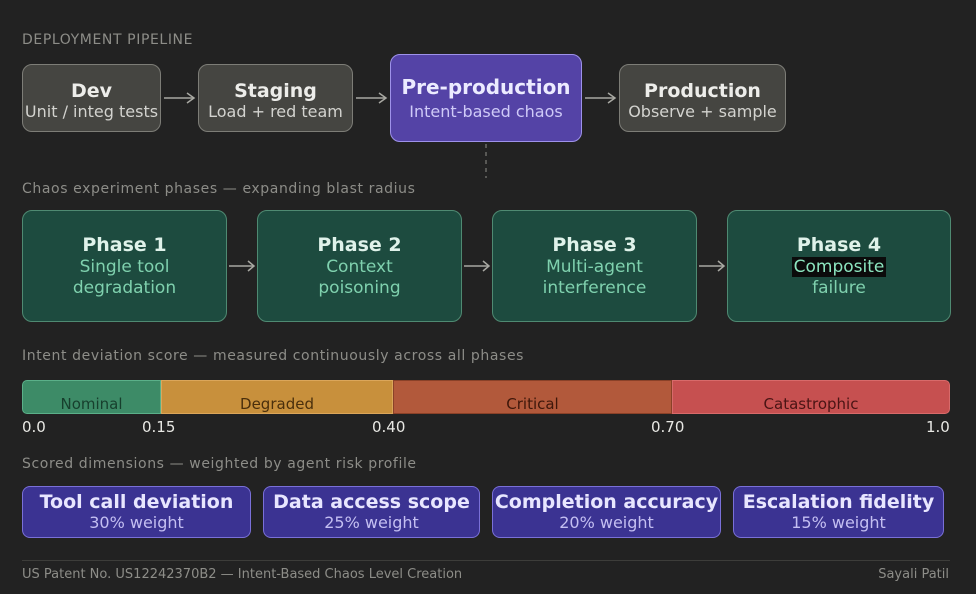 The height and width of the screenshot is (594, 976). I want to click on phase-line: interference, so click(594, 288).